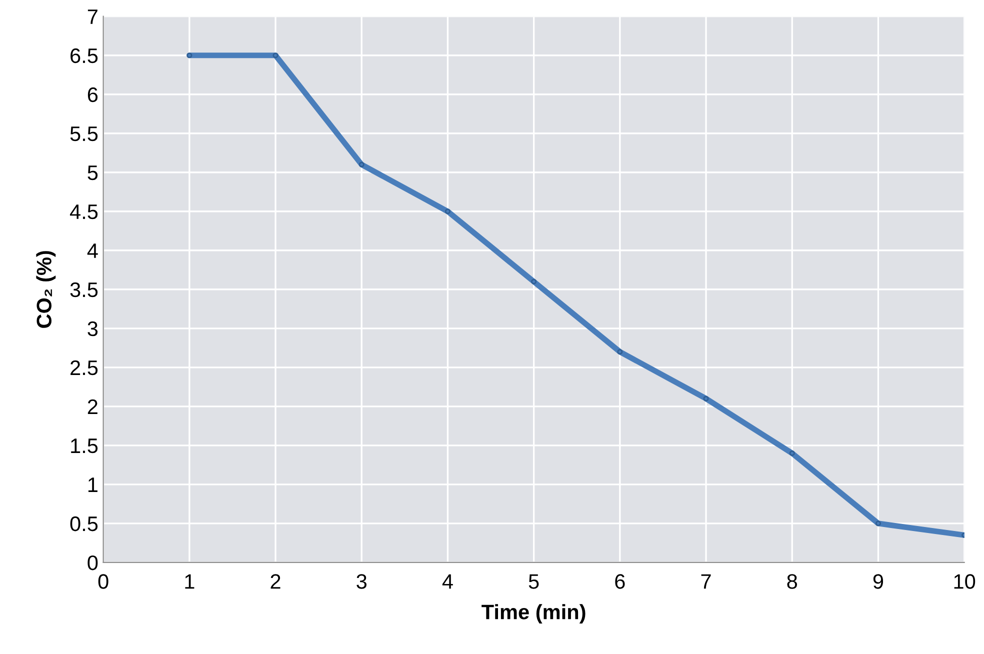 The height and width of the screenshot is (654, 984). Describe the element at coordinates (792, 581) in the screenshot. I see `x-tick-label: 8` at that location.